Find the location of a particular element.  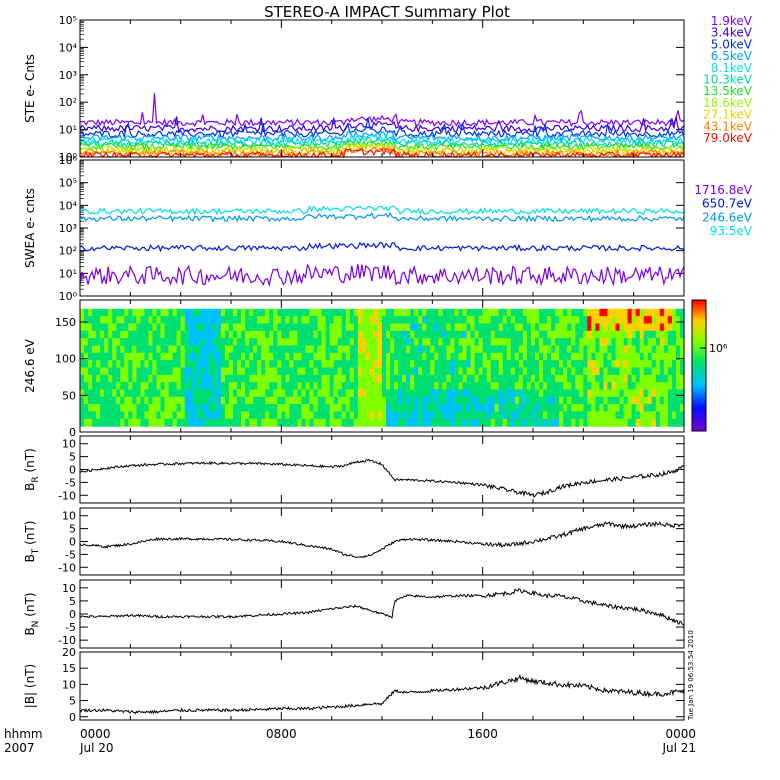

legend-swea-2: 246.6eV is located at coordinates (727, 217).